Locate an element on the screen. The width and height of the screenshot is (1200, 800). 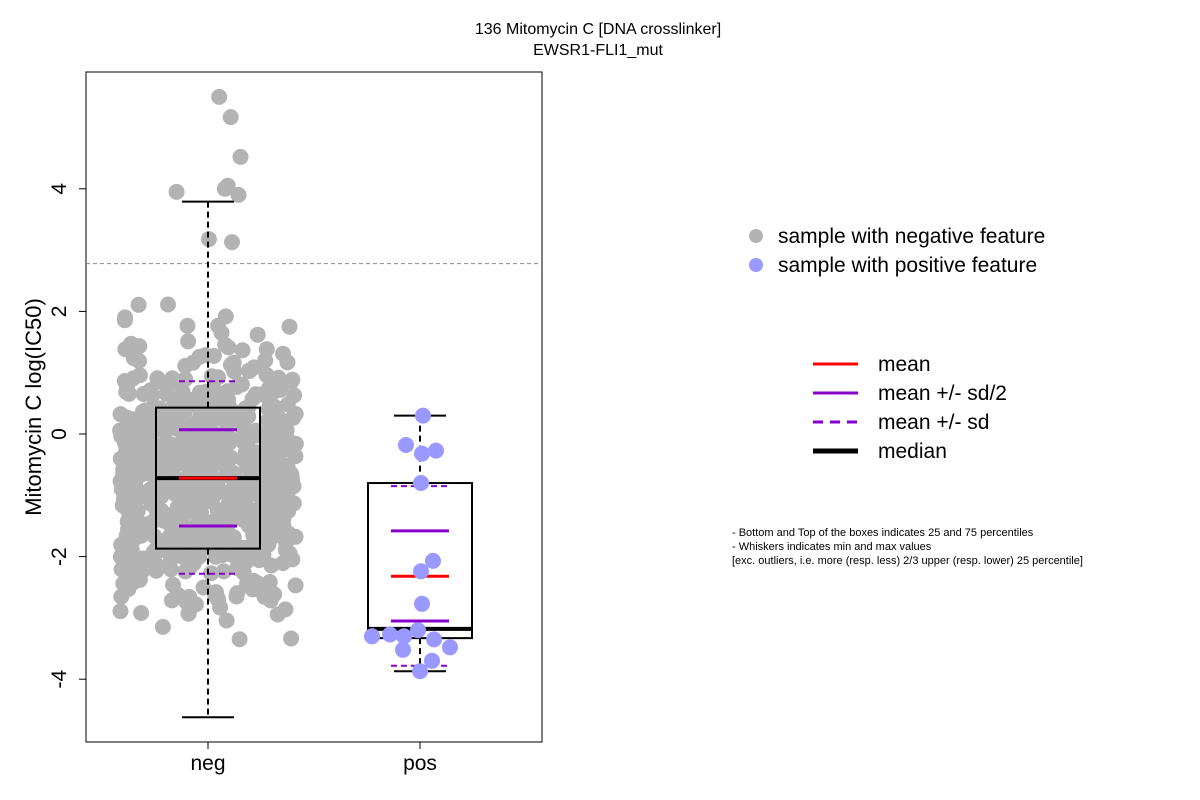
legend-line-label: mean +/- sd/2 is located at coordinates (942, 393).